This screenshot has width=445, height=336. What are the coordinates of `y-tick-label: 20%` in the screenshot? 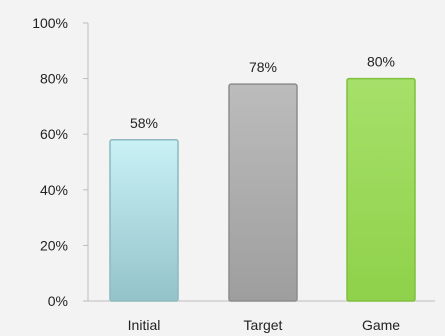 It's located at (54, 245).